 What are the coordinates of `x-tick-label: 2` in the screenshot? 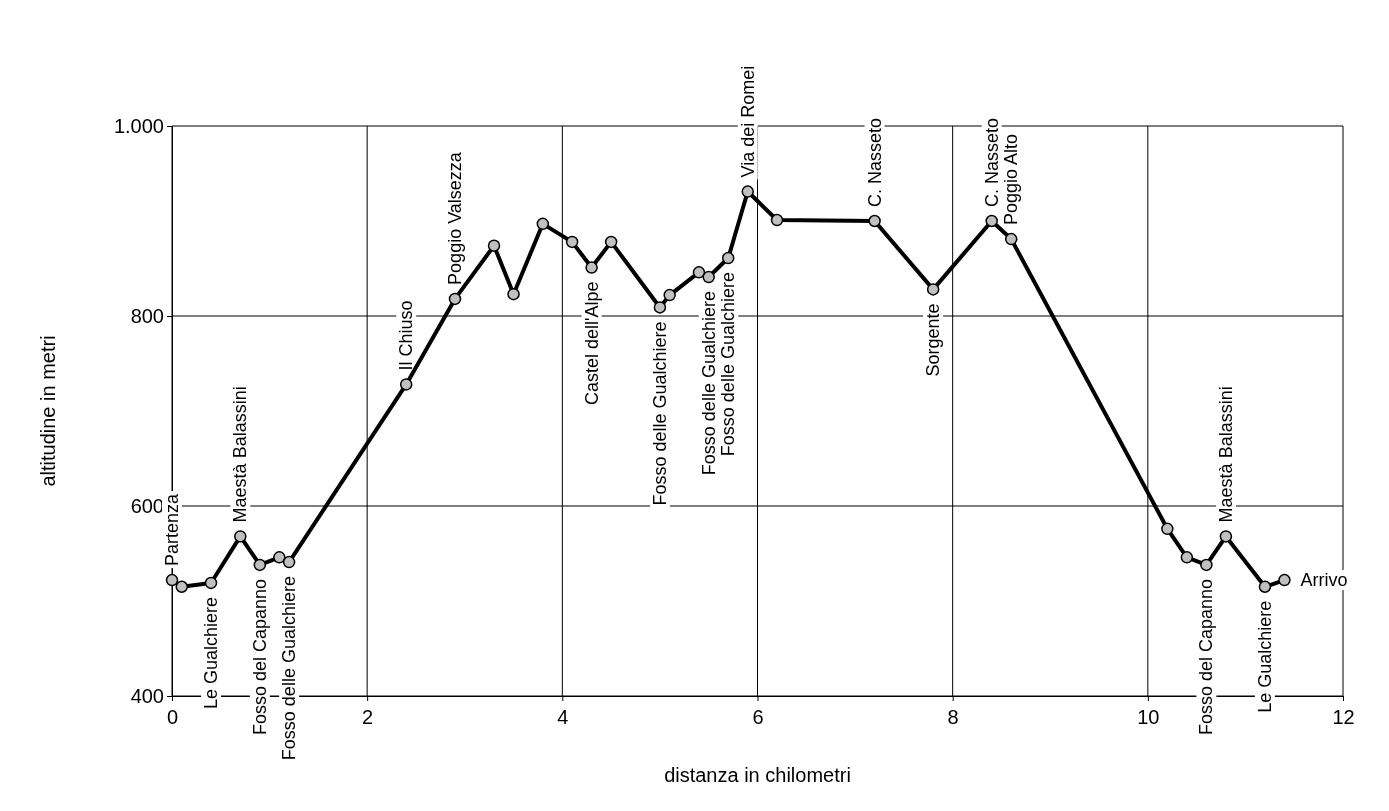 It's located at (368, 717).